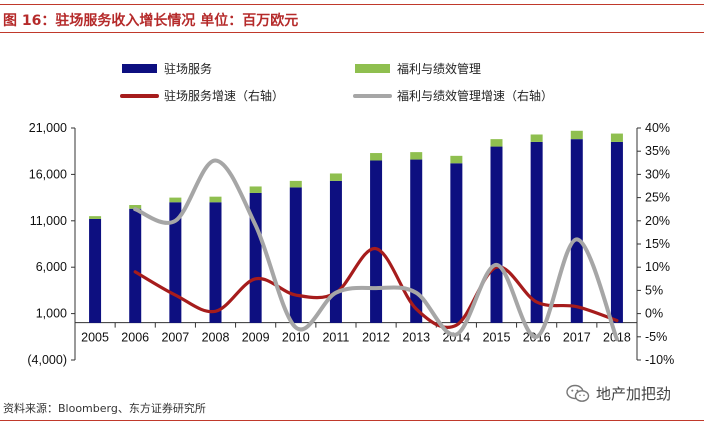 The image size is (704, 424). What do you see at coordinates (497, 338) in the screenshot?
I see `x-tick-label: 2015` at bounding box center [497, 338].